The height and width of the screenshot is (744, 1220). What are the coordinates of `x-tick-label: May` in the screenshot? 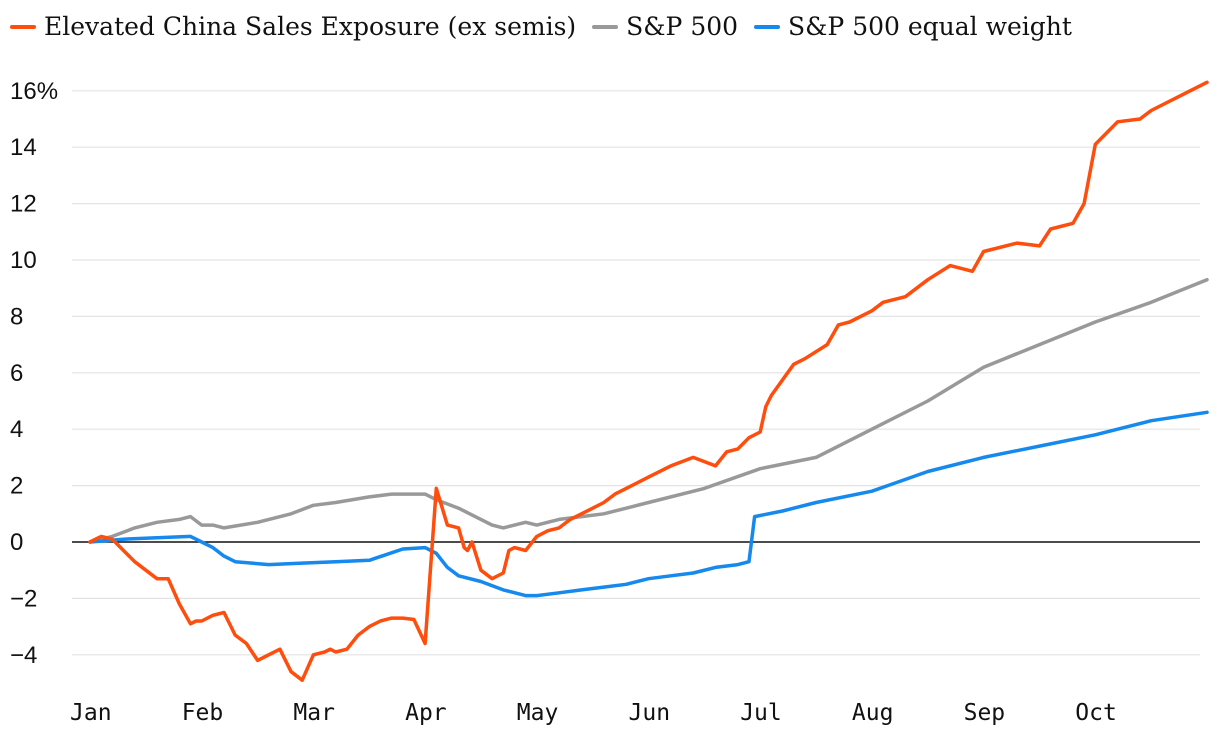 It's located at (538, 713).